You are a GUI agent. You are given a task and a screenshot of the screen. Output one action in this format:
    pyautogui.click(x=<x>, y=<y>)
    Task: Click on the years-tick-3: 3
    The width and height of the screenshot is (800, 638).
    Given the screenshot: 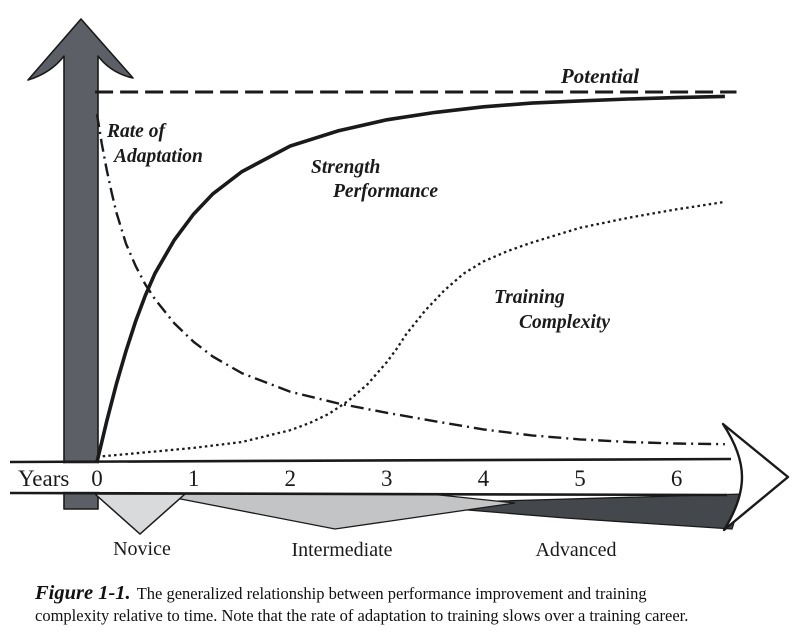 What is the action you would take?
    pyautogui.click(x=387, y=478)
    